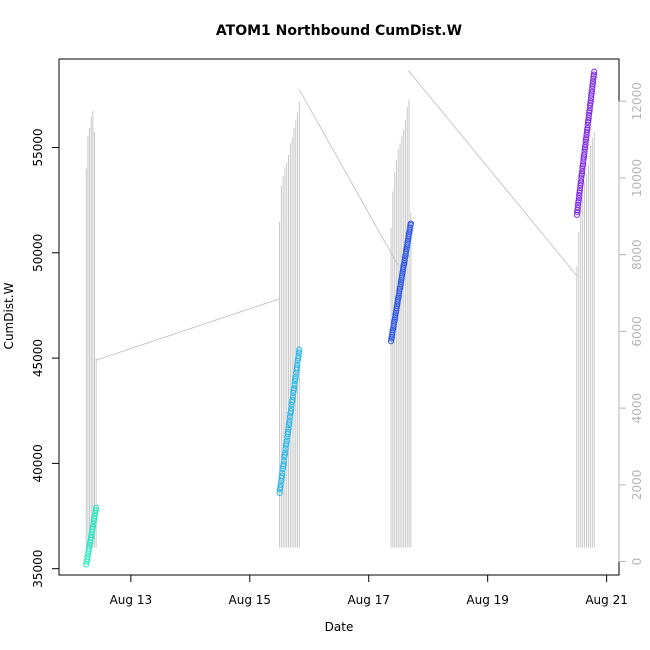  I want to click on y-right-tick-label: 2000, so click(637, 485).